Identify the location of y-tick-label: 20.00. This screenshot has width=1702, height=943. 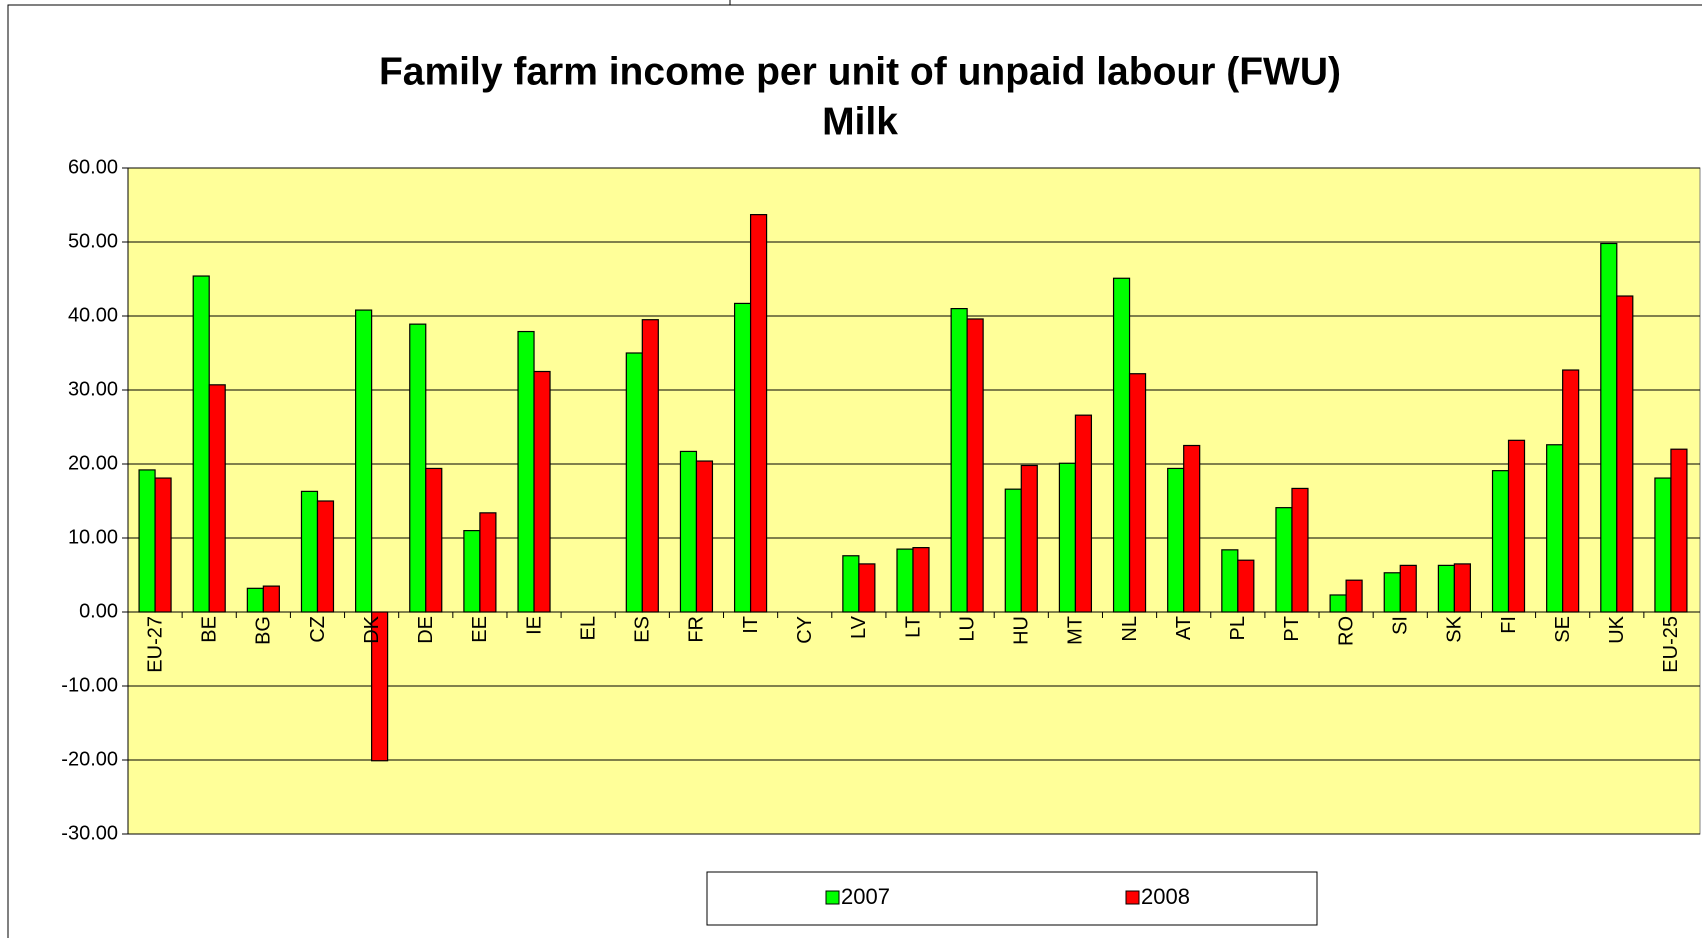
(93, 463).